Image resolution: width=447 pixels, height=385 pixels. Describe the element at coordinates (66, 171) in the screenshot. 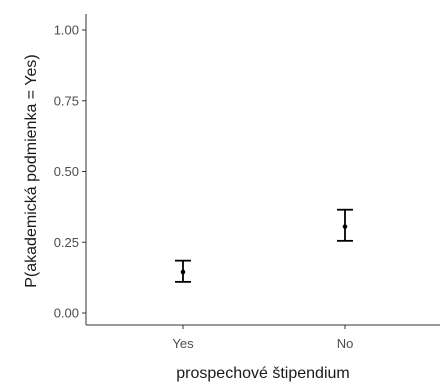

I see `y-tick-label: 0.50` at that location.